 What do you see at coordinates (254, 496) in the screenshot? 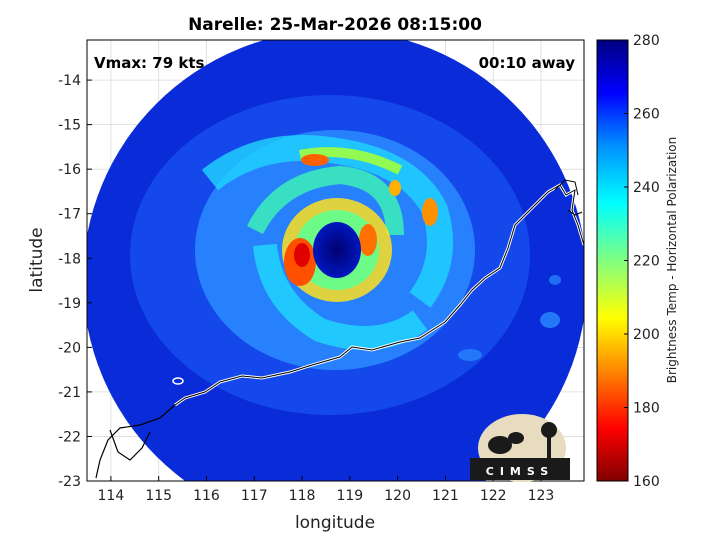
I see `x-tick-label: 117` at bounding box center [254, 496].